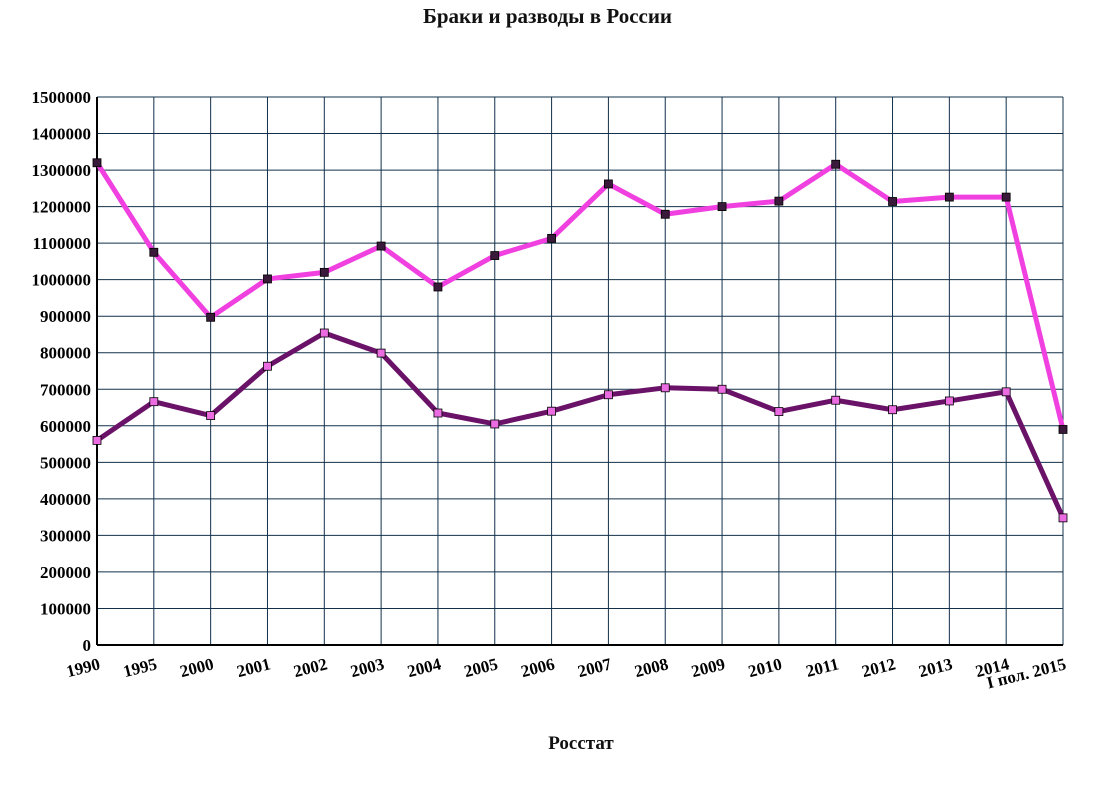 The image size is (1095, 805). Describe the element at coordinates (708, 667) in the screenshot. I see `x-tick-label: 2009` at that location.